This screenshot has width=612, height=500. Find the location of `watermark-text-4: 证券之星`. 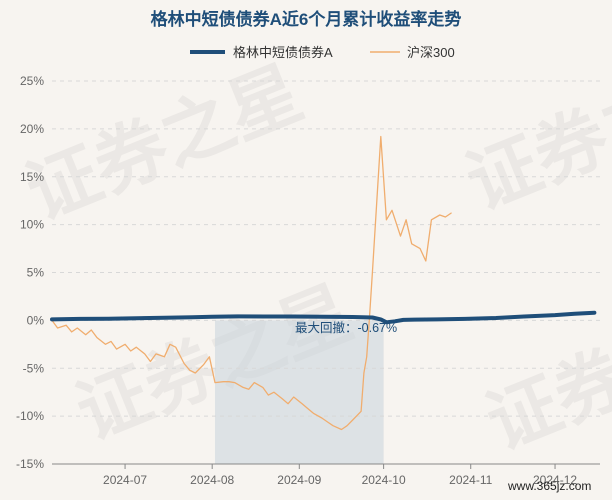

watermark-text-4: 证券之星 is located at coordinates (544, 374).